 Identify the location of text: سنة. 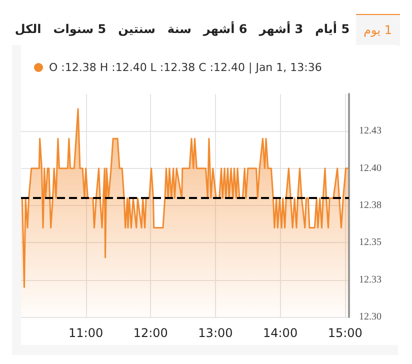
(179, 29).